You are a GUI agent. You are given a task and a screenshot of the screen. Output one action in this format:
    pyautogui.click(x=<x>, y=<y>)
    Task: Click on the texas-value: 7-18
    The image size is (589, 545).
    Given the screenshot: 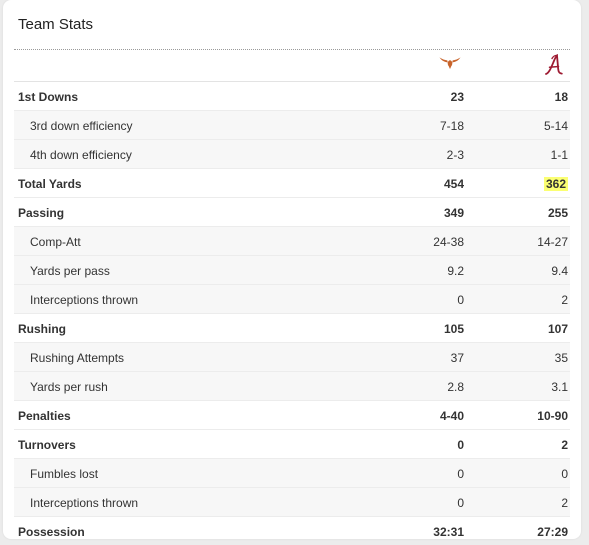 What is the action you would take?
    pyautogui.click(x=451, y=126)
    